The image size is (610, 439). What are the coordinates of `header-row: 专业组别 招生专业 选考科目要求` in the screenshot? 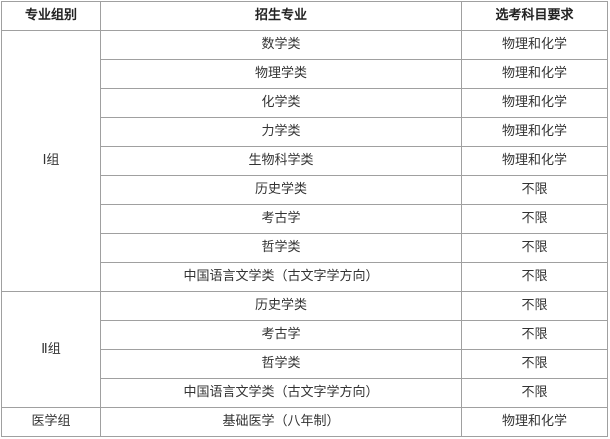 It's located at (304, 16).